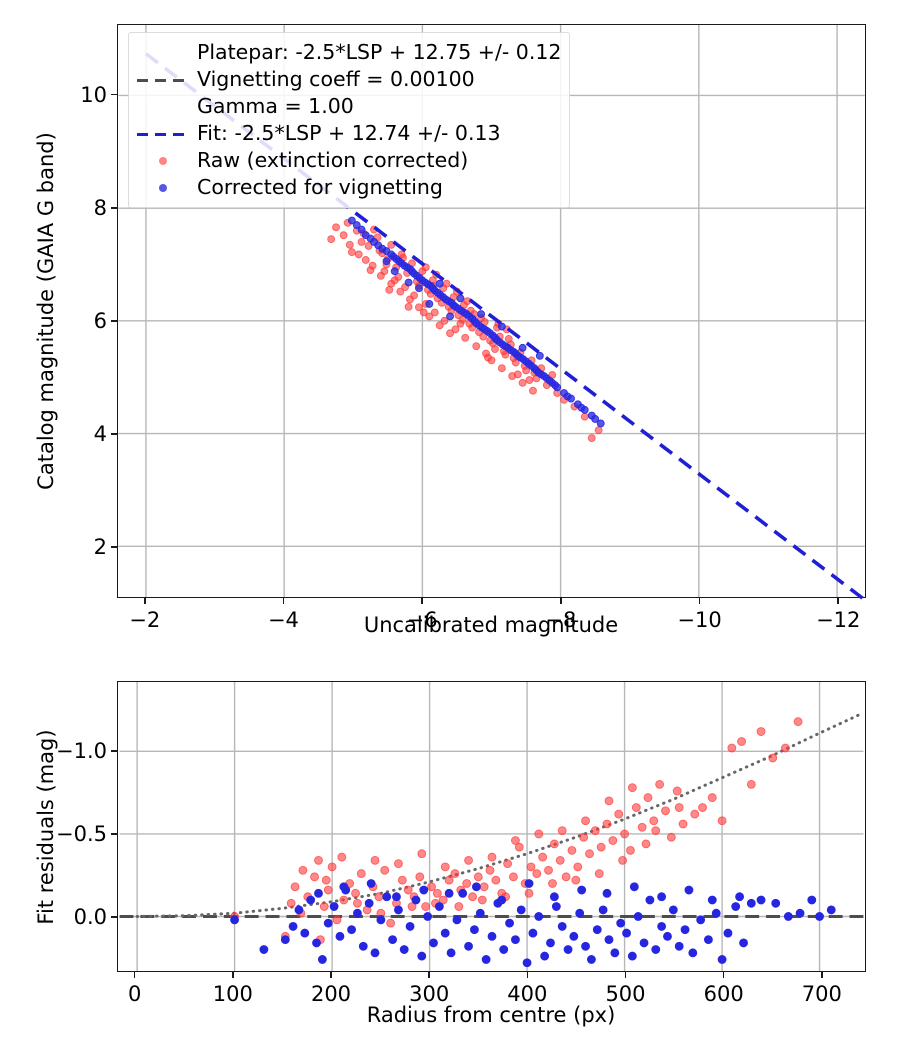 This screenshot has width=900, height=1050. I want to click on gray-dashed-line-icon, so click(163, 80).